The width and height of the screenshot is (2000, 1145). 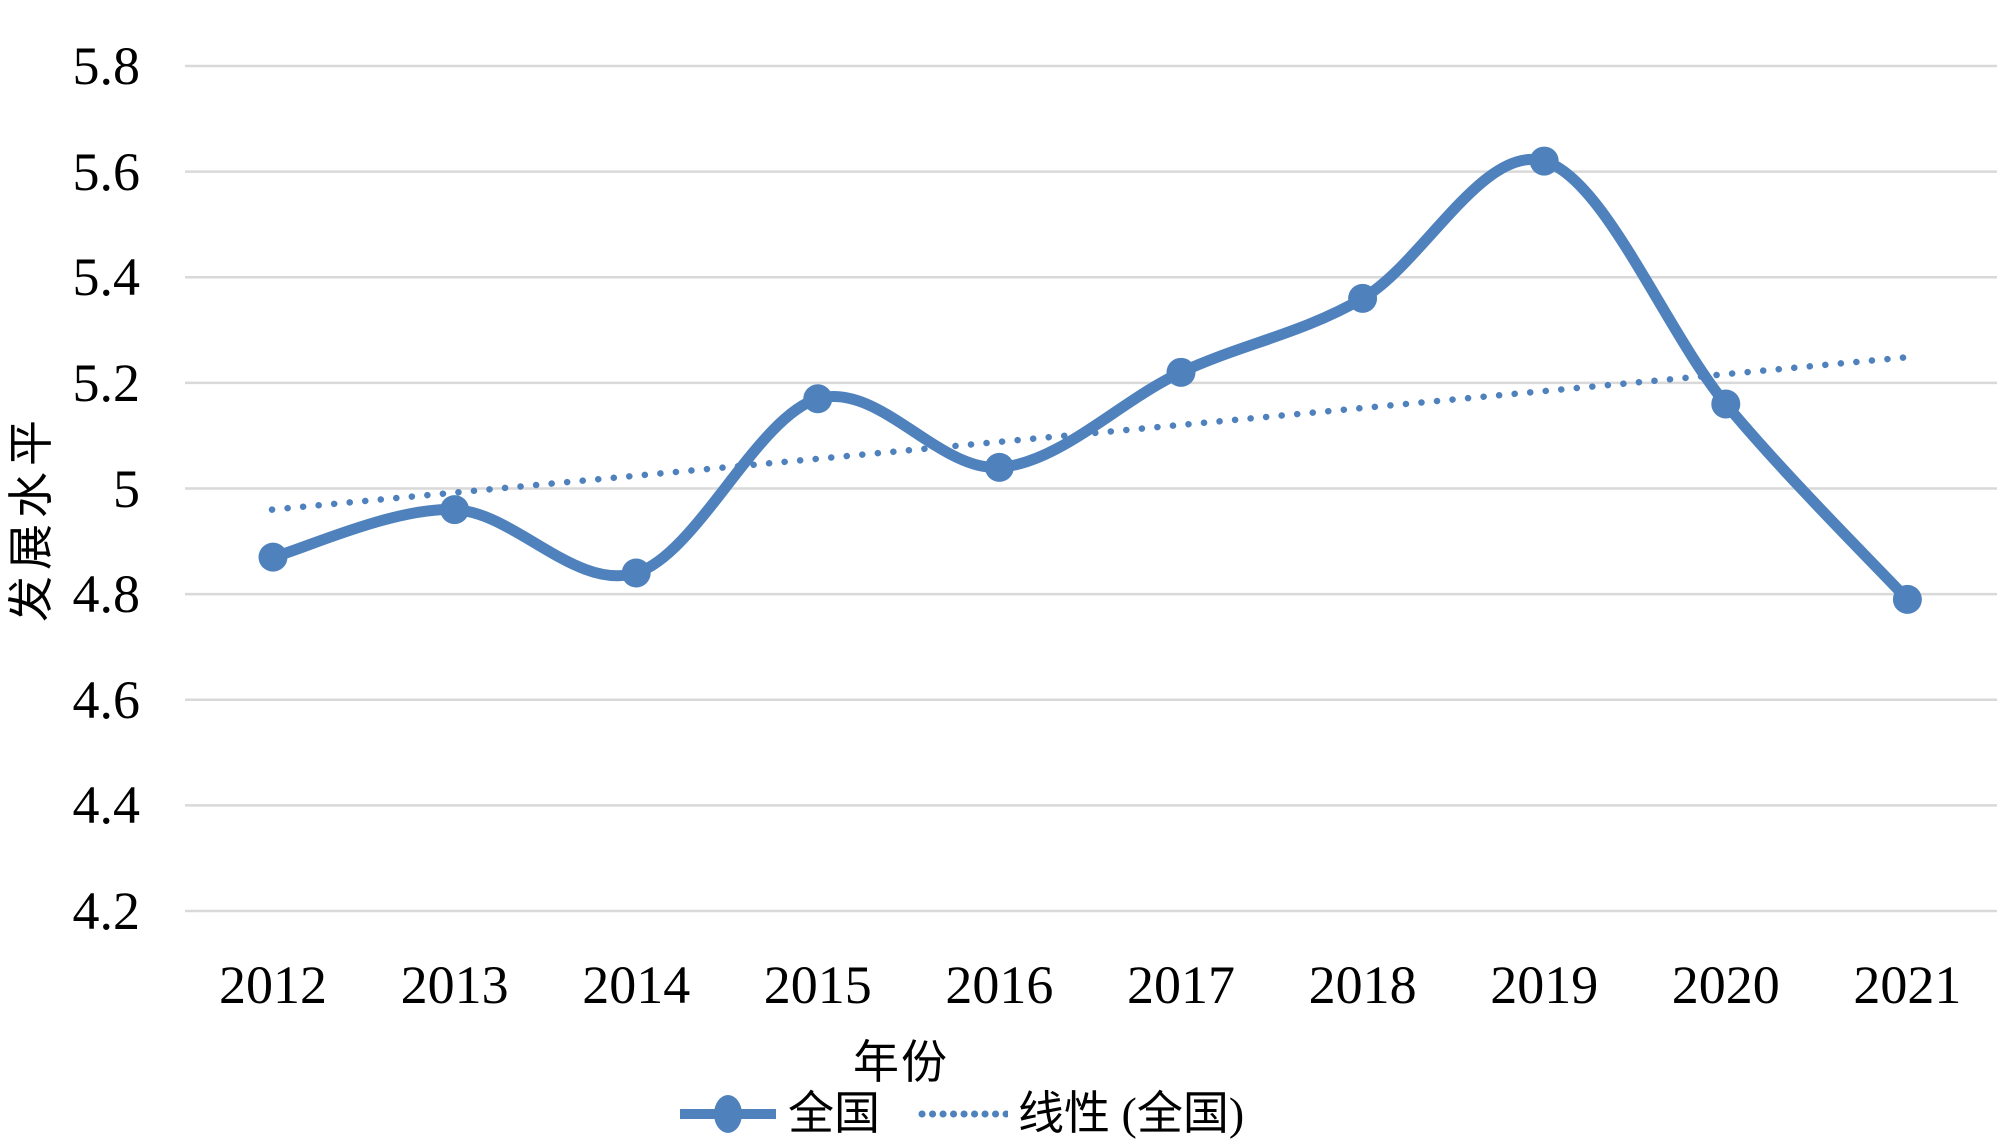 What do you see at coordinates (636, 985) in the screenshot?
I see `x-tick-label: 2014` at bounding box center [636, 985].